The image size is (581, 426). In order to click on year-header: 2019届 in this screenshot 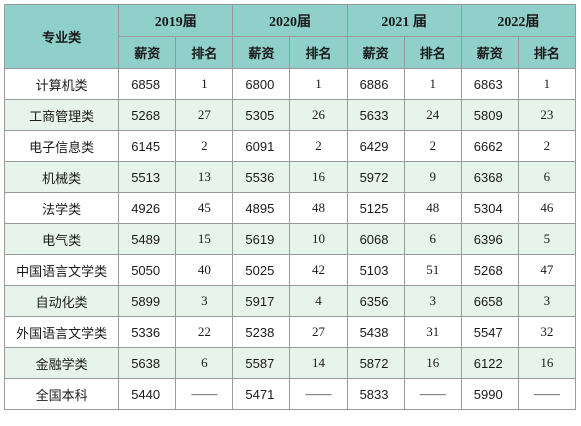, I will do `click(176, 20)`.